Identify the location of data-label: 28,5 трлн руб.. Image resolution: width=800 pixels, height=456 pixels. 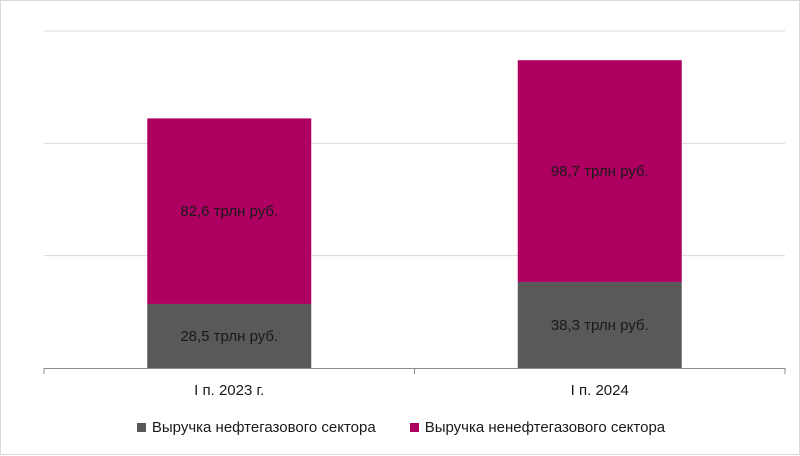
(229, 336).